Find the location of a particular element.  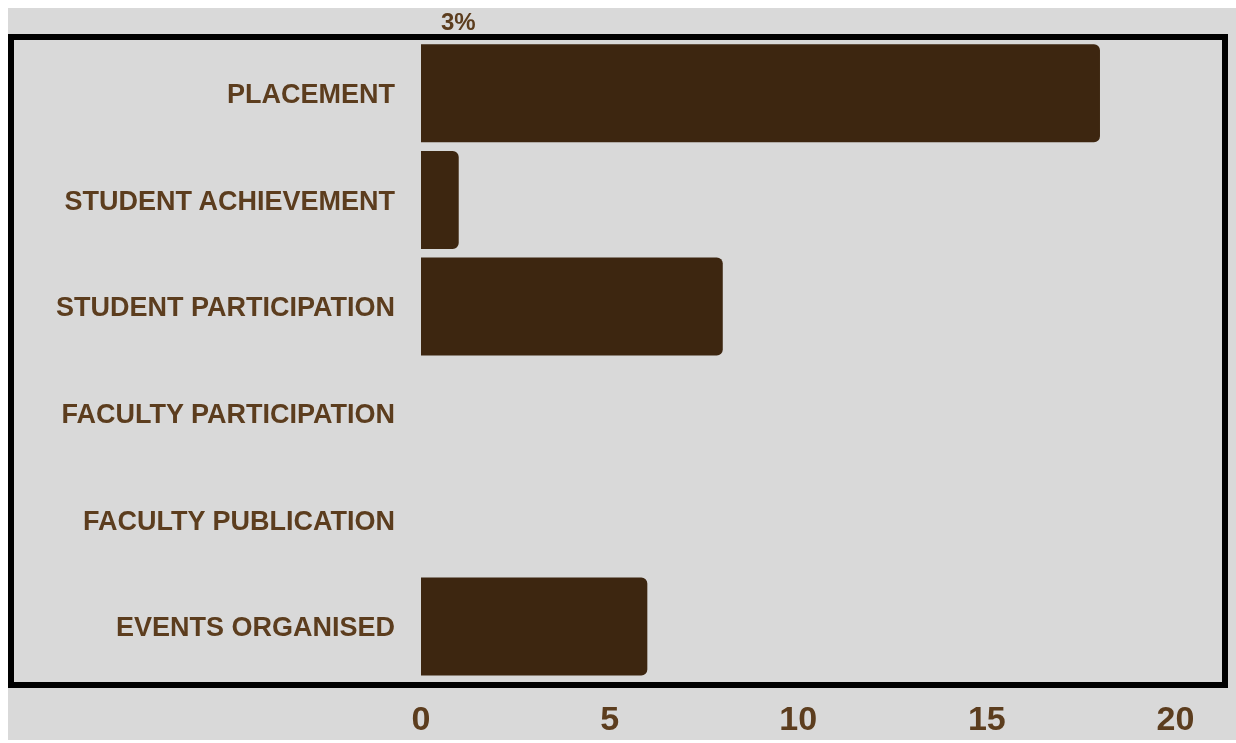

y-tick-label: STUDENT ACHIEVEMENT is located at coordinates (230, 200).